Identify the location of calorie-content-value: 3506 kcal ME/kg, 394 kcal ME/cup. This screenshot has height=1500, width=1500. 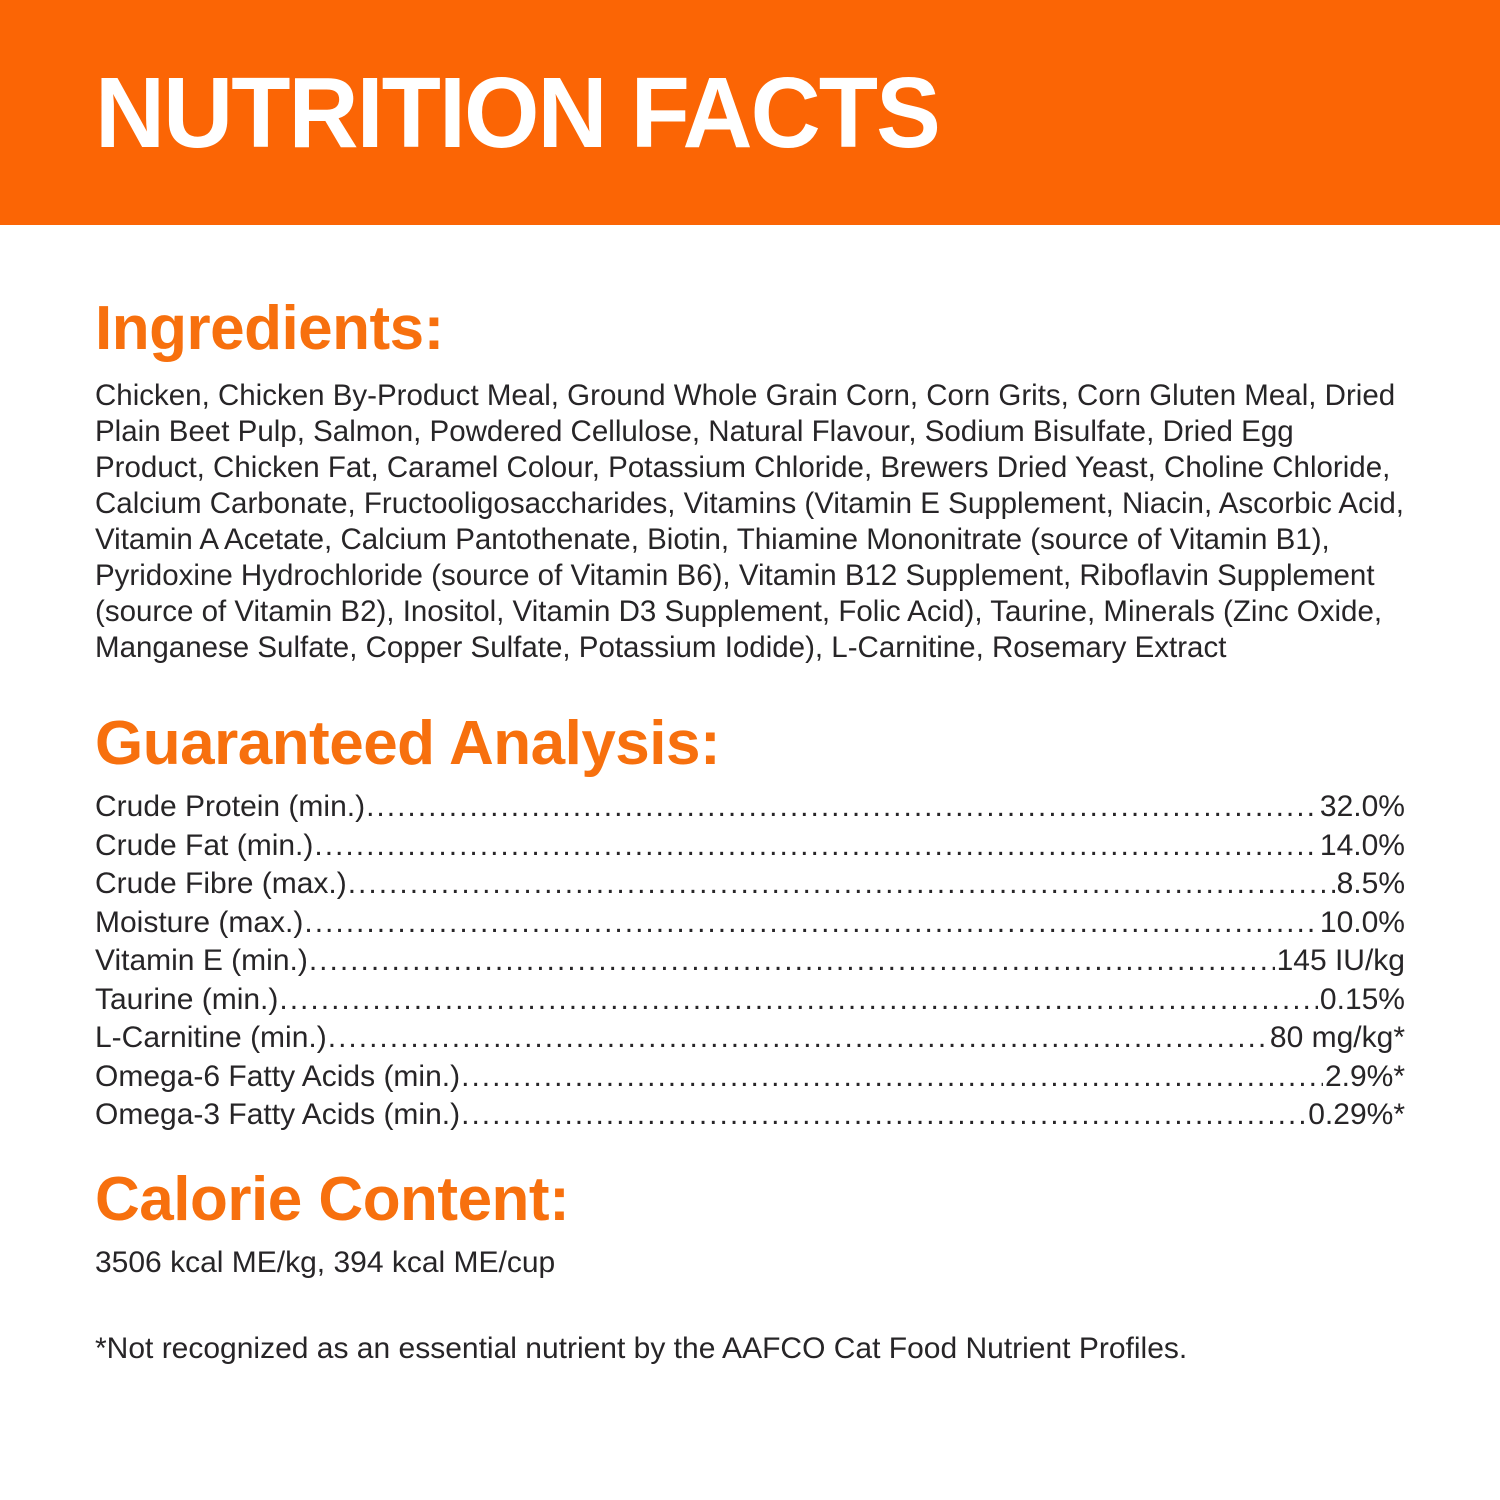
(325, 1262).